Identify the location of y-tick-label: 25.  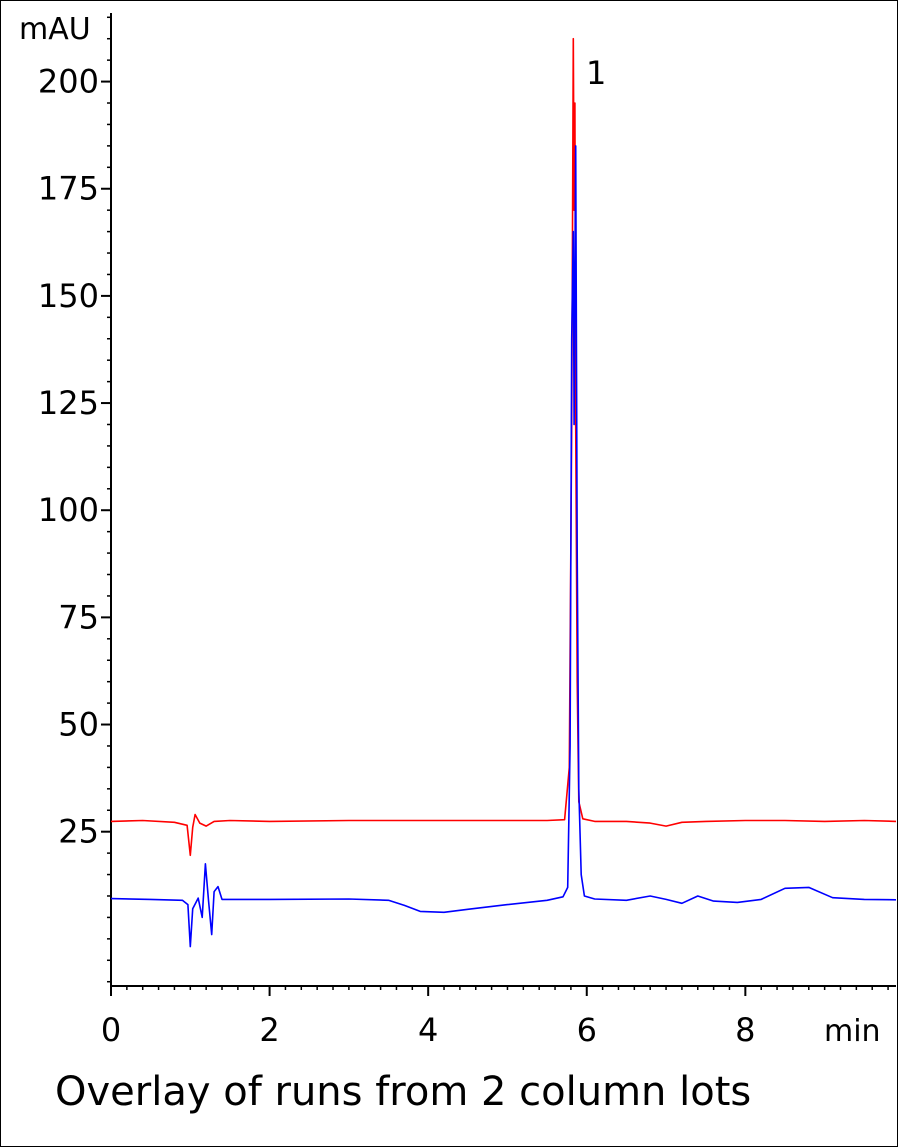
(78, 832).